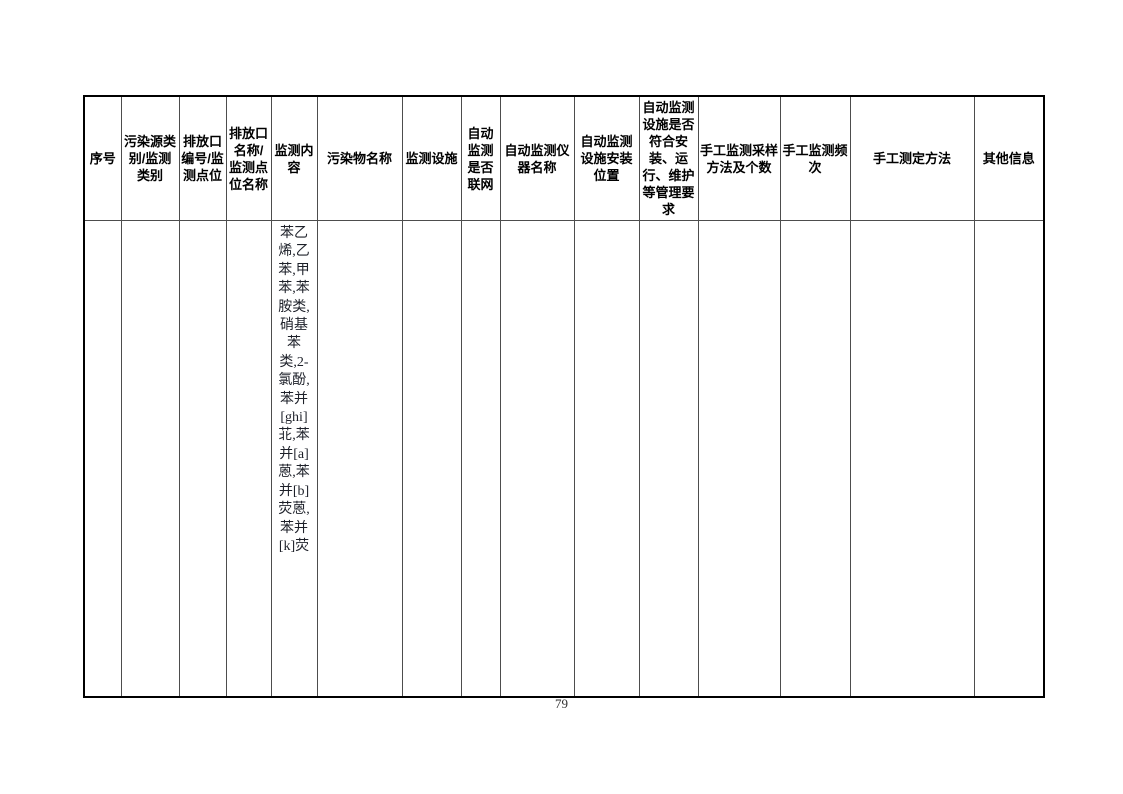 The image size is (1123, 794). Describe the element at coordinates (606, 158) in the screenshot. I see `header-auto-monitoring-install-location: 自动监测设施安装位置` at that location.